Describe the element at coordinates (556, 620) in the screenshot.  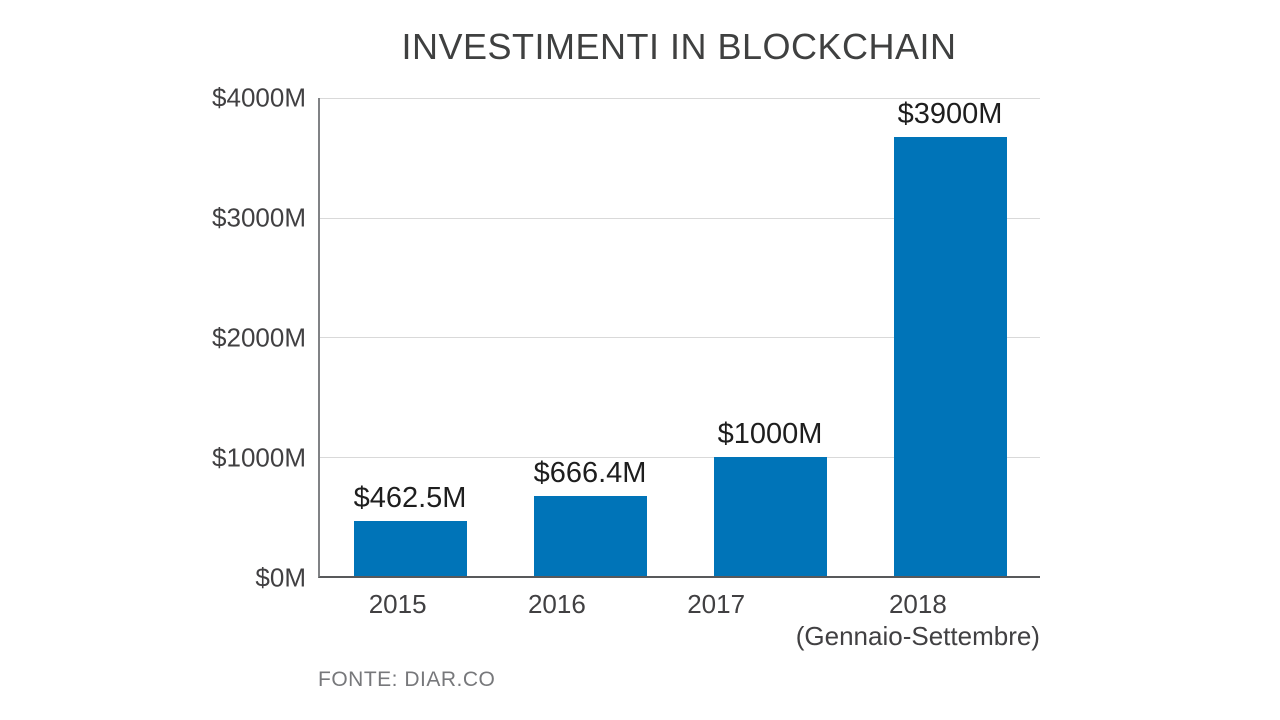
I see `x-tick-2016: 2016` at that location.